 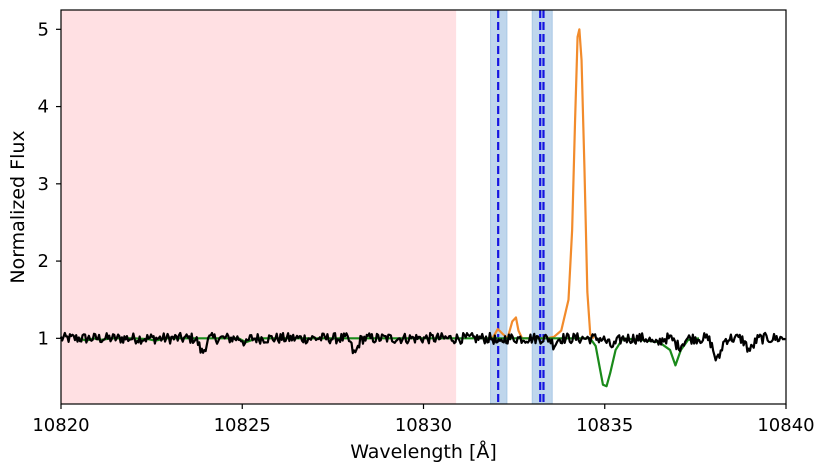 I want to click on x-tick-label: 10840, so click(x=785, y=425).